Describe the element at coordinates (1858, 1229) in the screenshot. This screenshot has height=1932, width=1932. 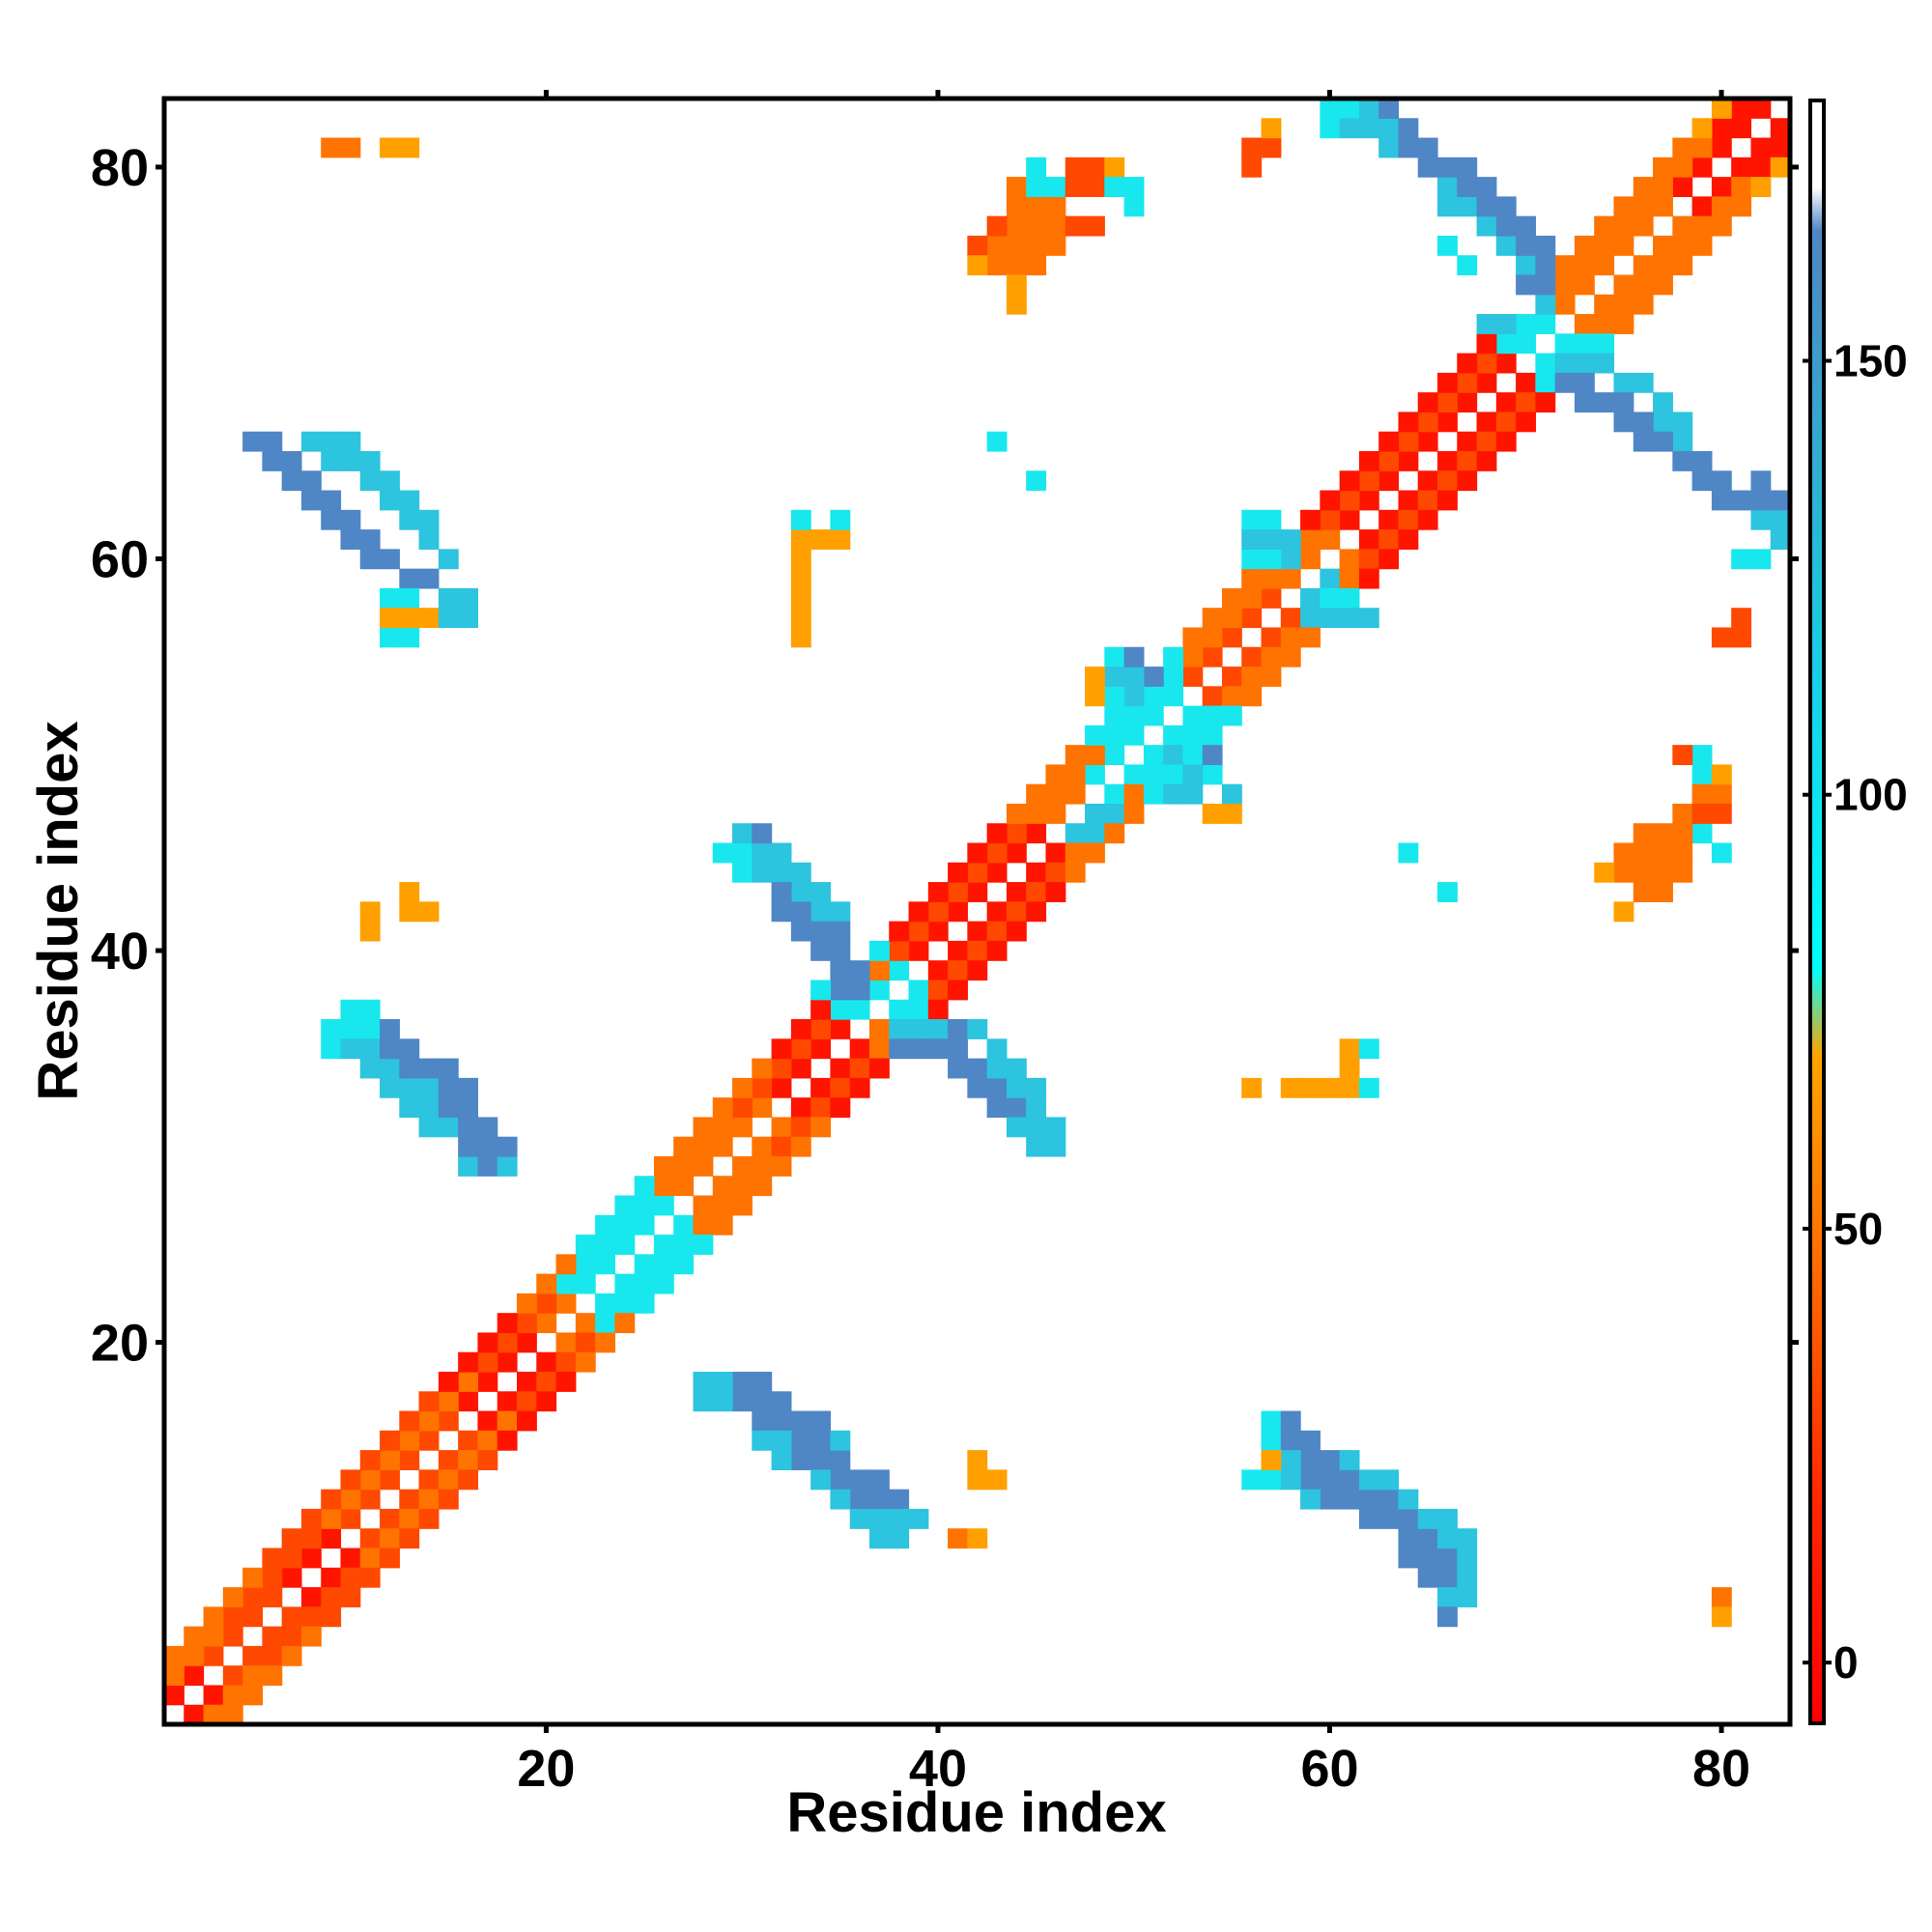
I see `colorbar-tick-label: 50` at that location.